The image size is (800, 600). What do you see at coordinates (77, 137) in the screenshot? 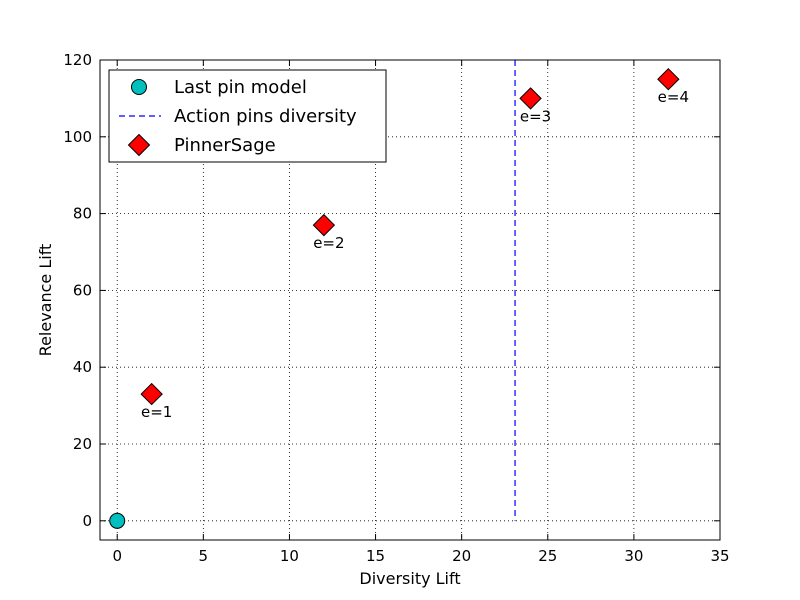
I see `y-tick-label: 100` at bounding box center [77, 137].